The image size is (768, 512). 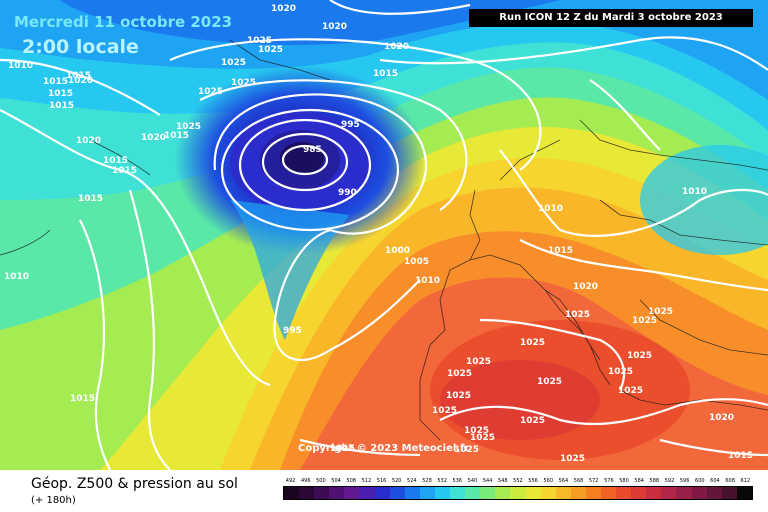 I want to click on legend-tick: 528, so click(x=427, y=481).